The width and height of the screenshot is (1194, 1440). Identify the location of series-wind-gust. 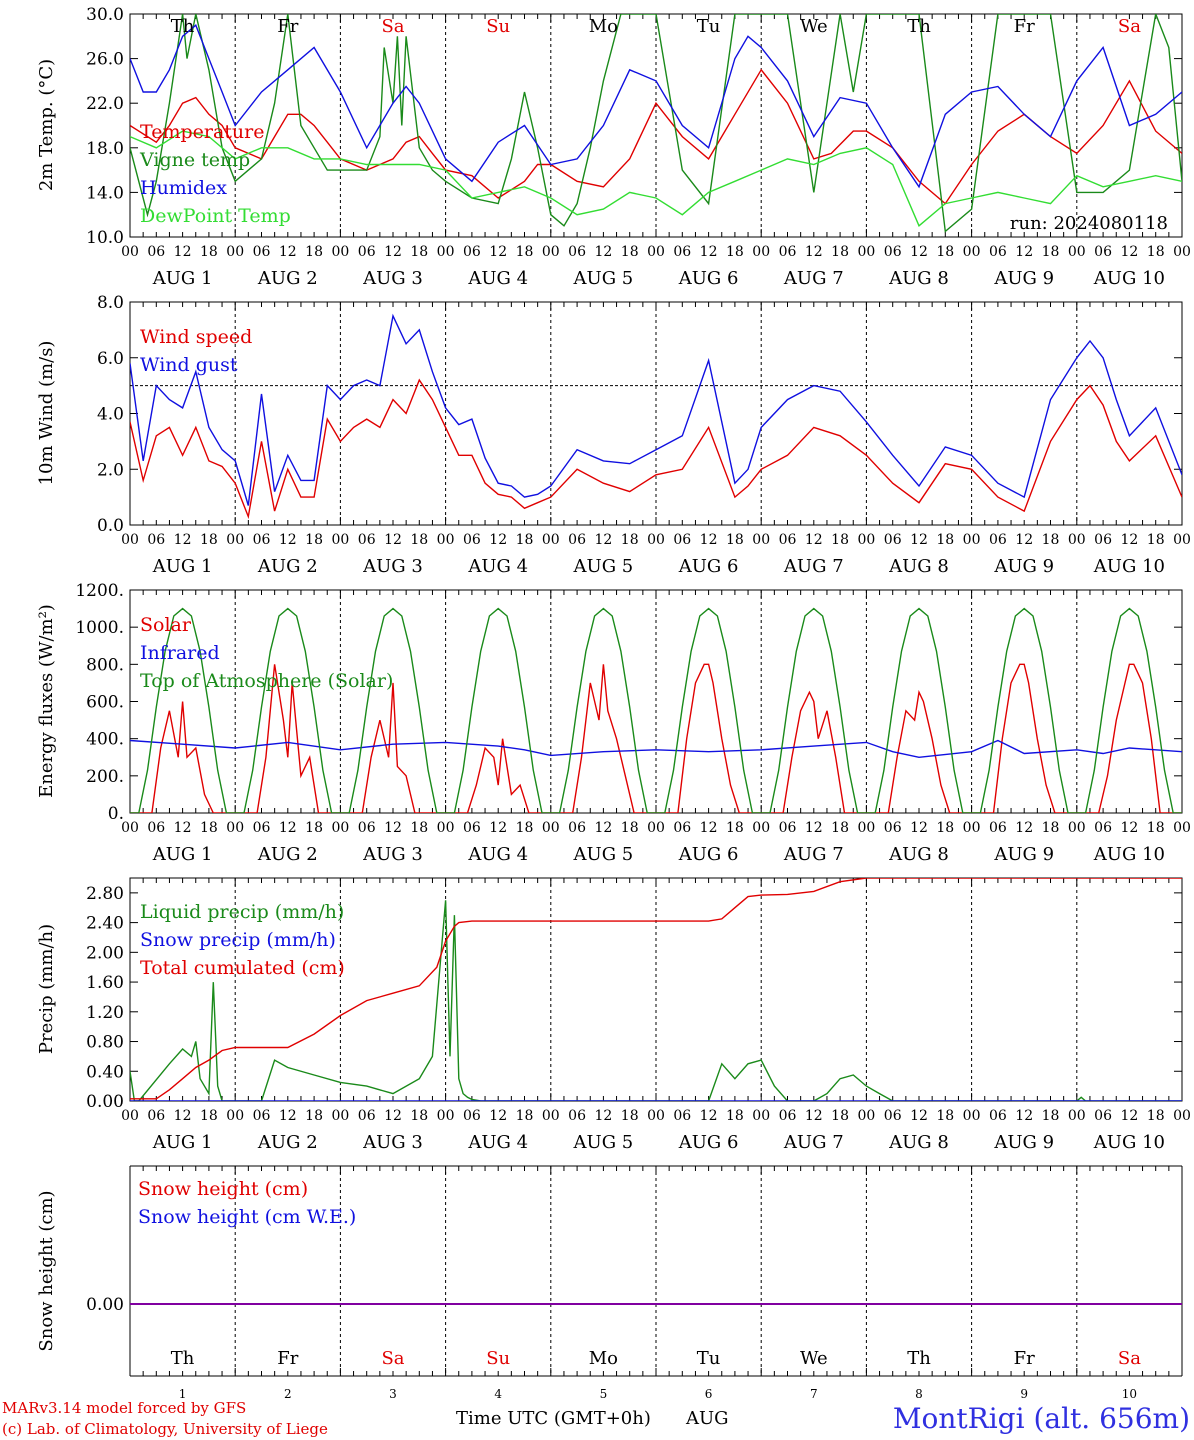
(656, 409).